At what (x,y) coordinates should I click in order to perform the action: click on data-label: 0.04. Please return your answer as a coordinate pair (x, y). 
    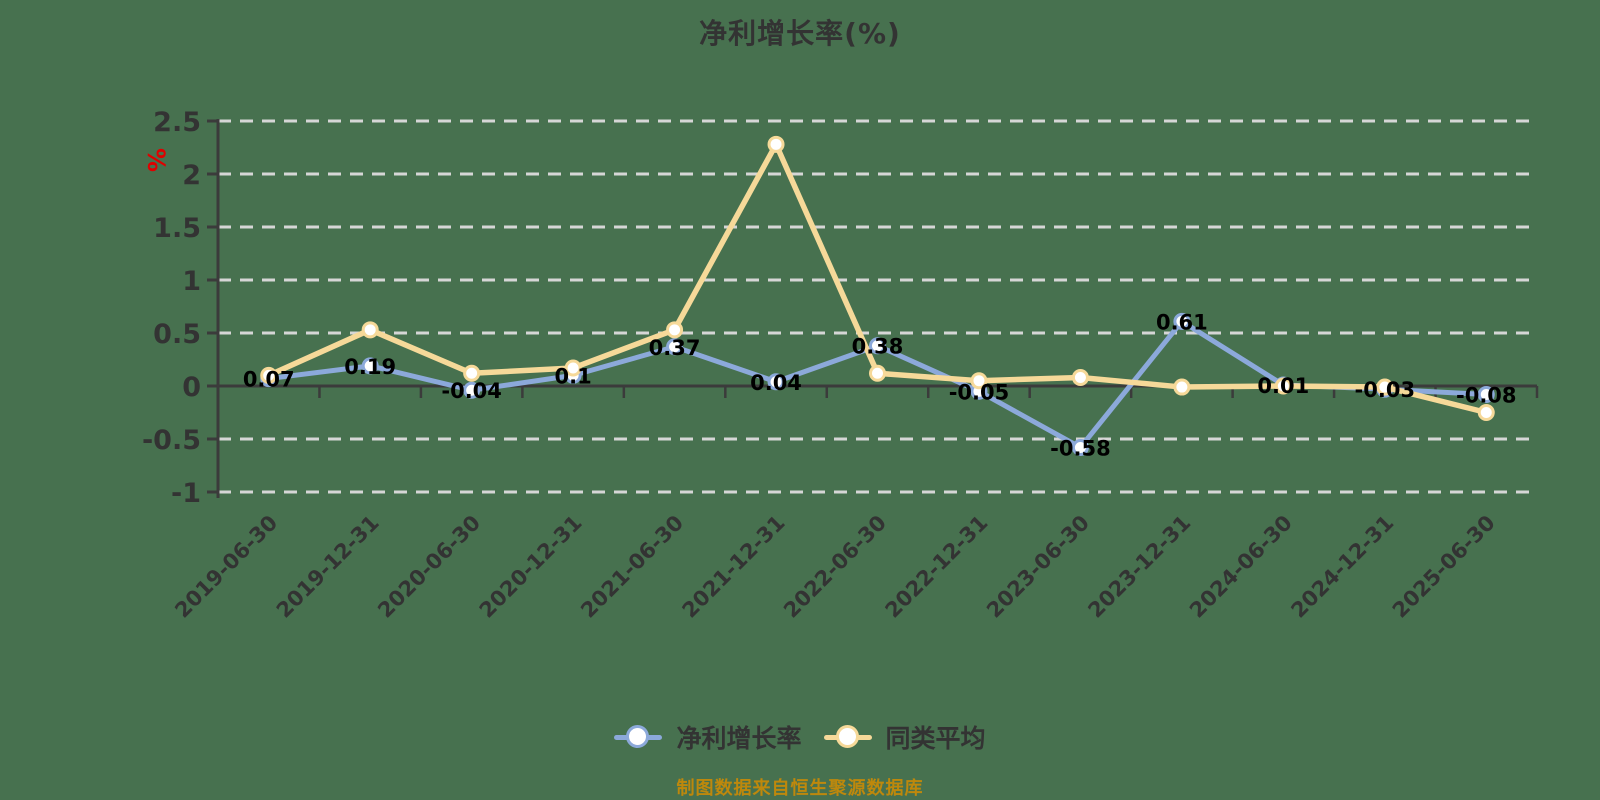
    Looking at the image, I should click on (776, 383).